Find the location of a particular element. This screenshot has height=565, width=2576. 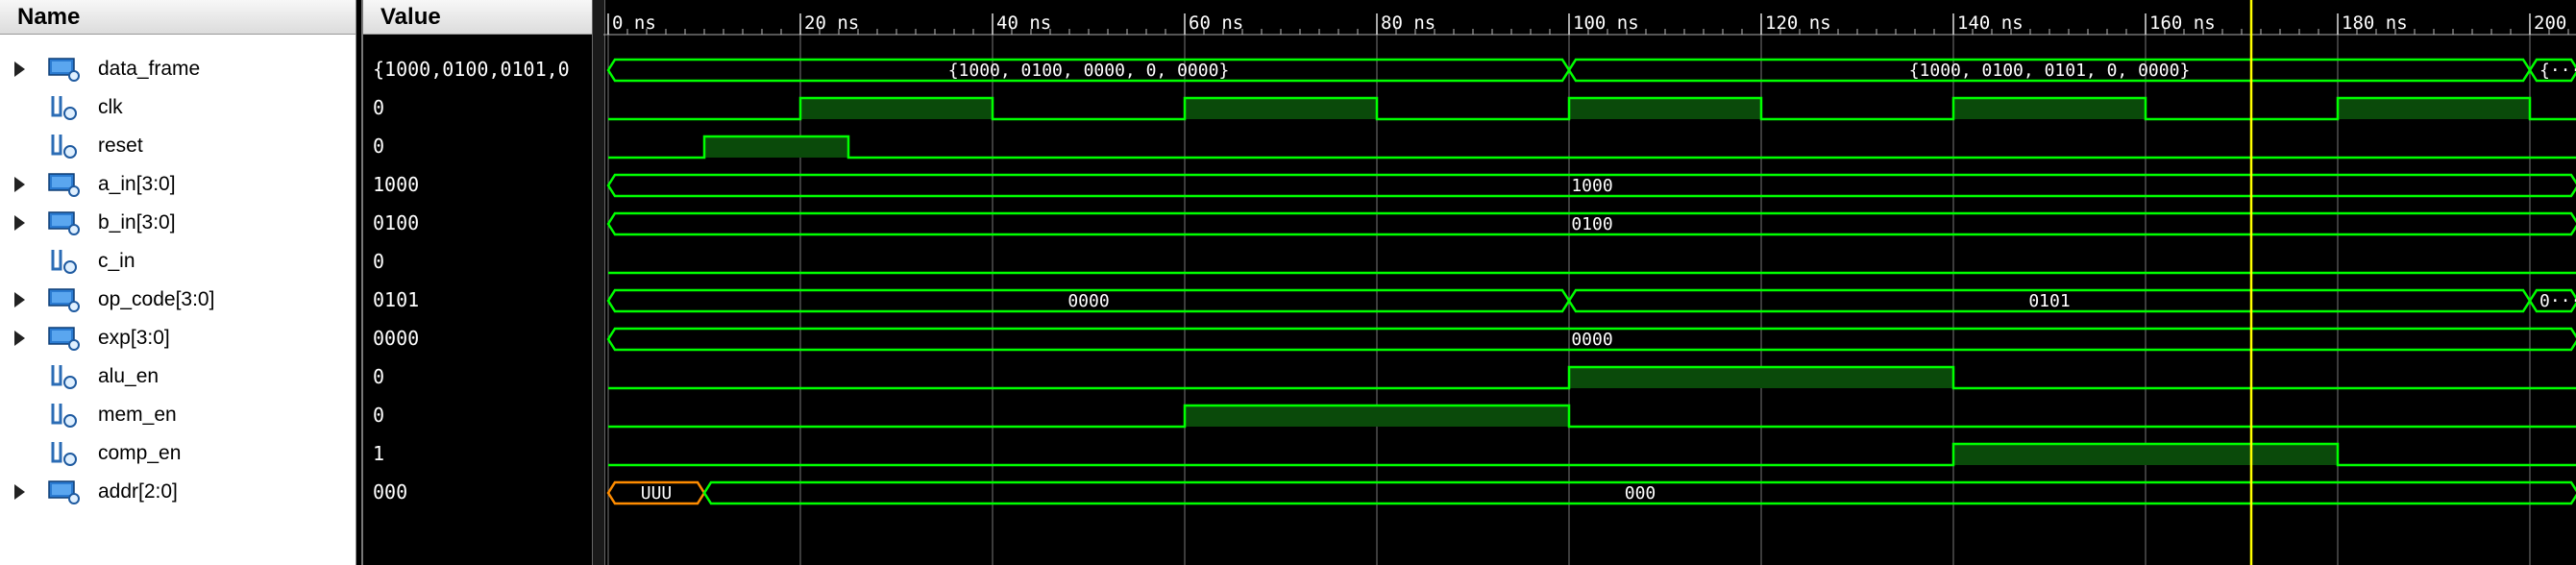

signal-value: 1 is located at coordinates (379, 453).